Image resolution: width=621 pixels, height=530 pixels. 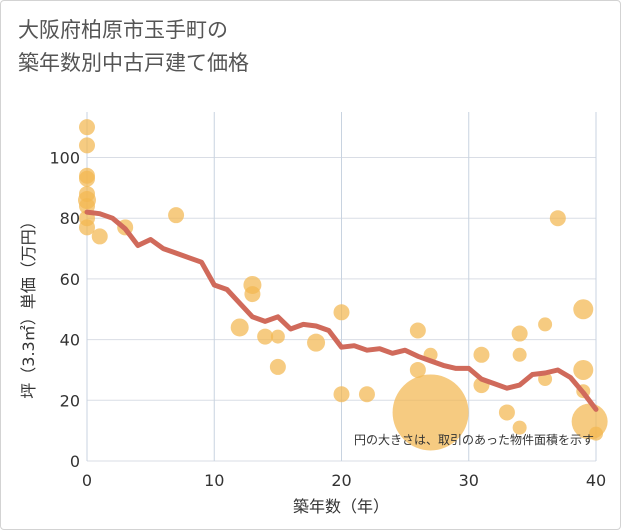 I want to click on chart-title-line-1: 大阪府柏原市玉手町の, so click(x=123, y=30).